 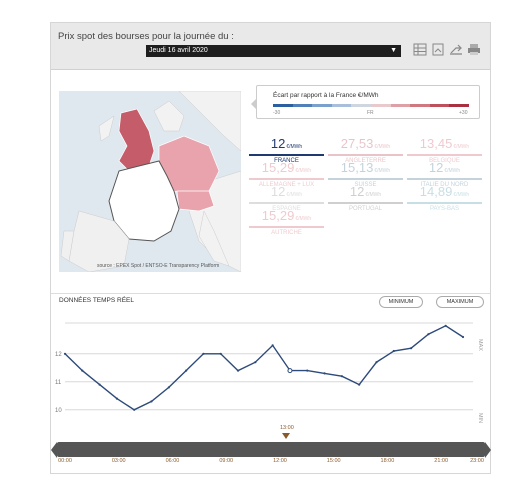 What do you see at coordinates (441, 461) in the screenshot?
I see `timeline-tick-label: 21:00` at bounding box center [441, 461].